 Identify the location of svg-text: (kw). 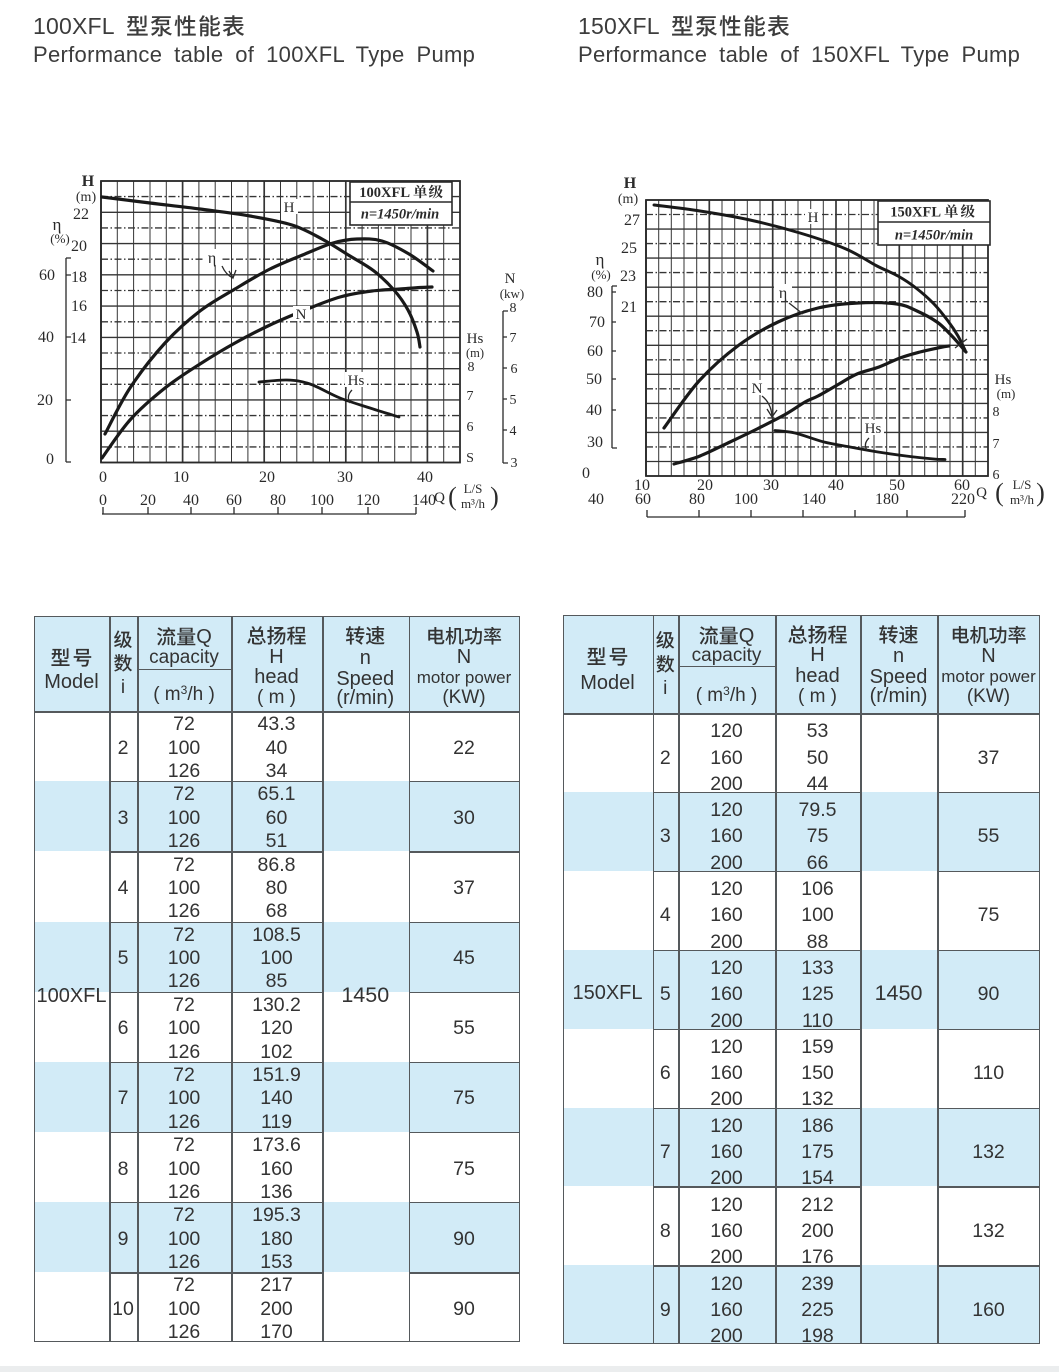
(512, 293).